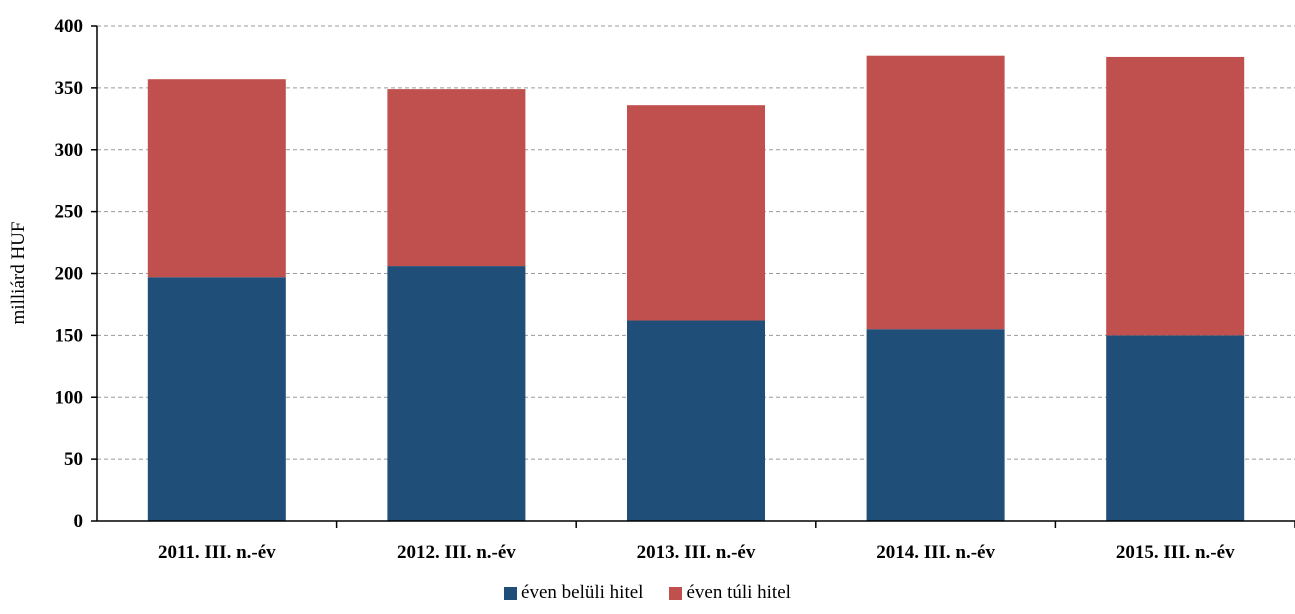 The image size is (1295, 614). Describe the element at coordinates (647, 593) in the screenshot. I see `legend: éven belüli hitel éven túli hitel` at that location.